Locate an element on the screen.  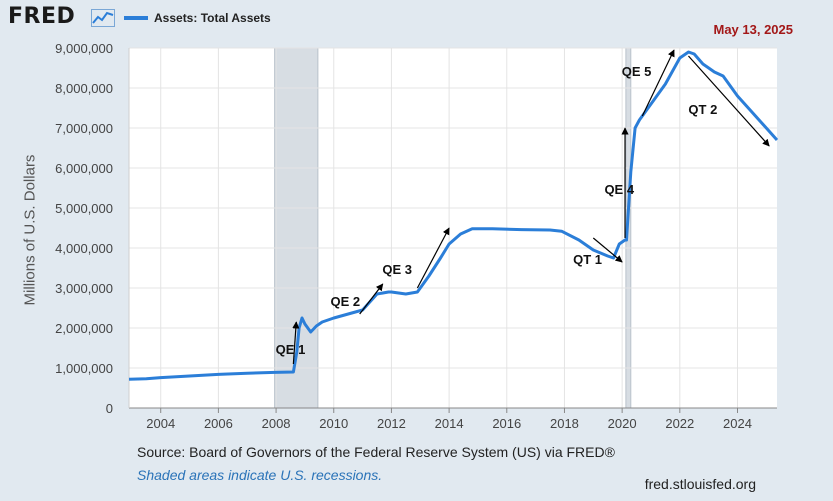
x-tick-label: 2004 is located at coordinates (160, 423).